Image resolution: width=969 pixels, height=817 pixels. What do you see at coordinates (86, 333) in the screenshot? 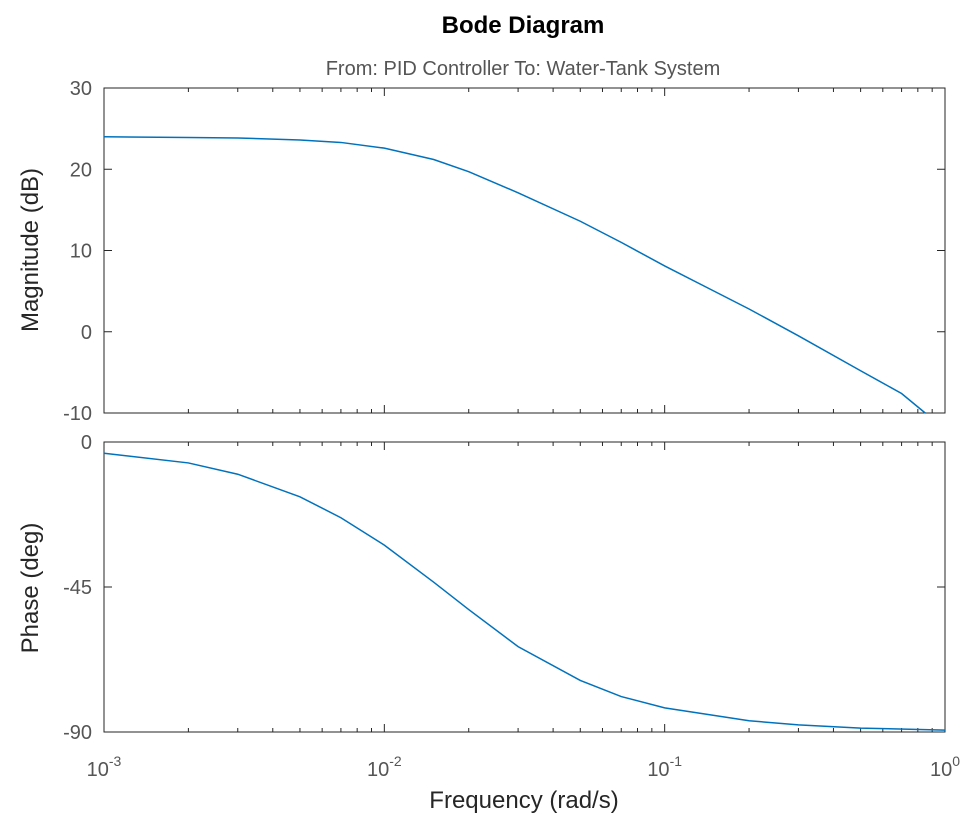
I see `magnitude-y-tick-label: 0` at bounding box center [86, 333].